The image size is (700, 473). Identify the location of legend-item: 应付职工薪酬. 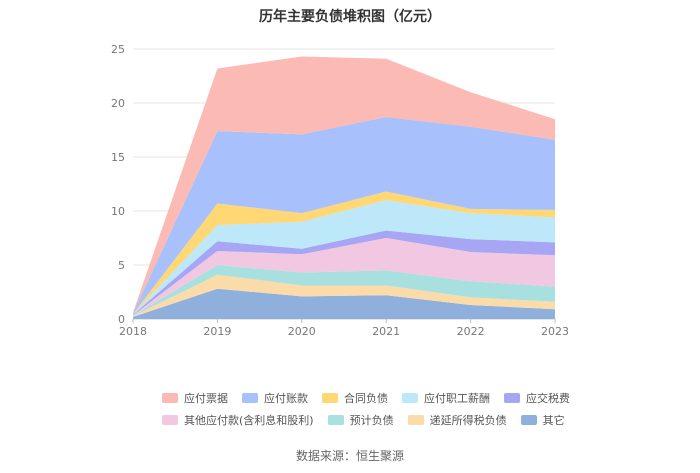
(446, 398).